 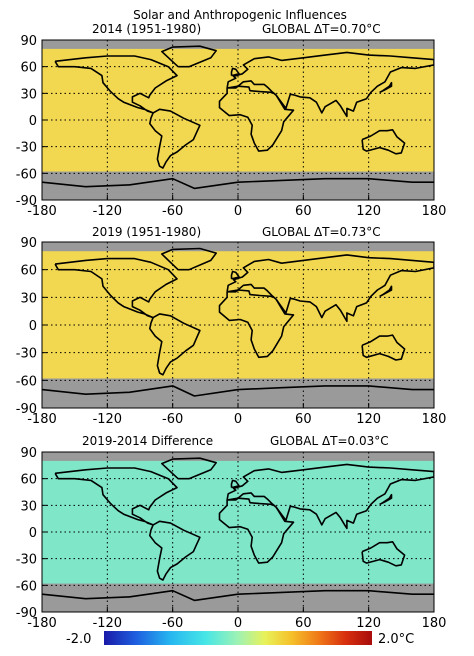 I want to click on panel-global-value: GLOBAL ΔT=0.03°C, so click(x=329, y=441).